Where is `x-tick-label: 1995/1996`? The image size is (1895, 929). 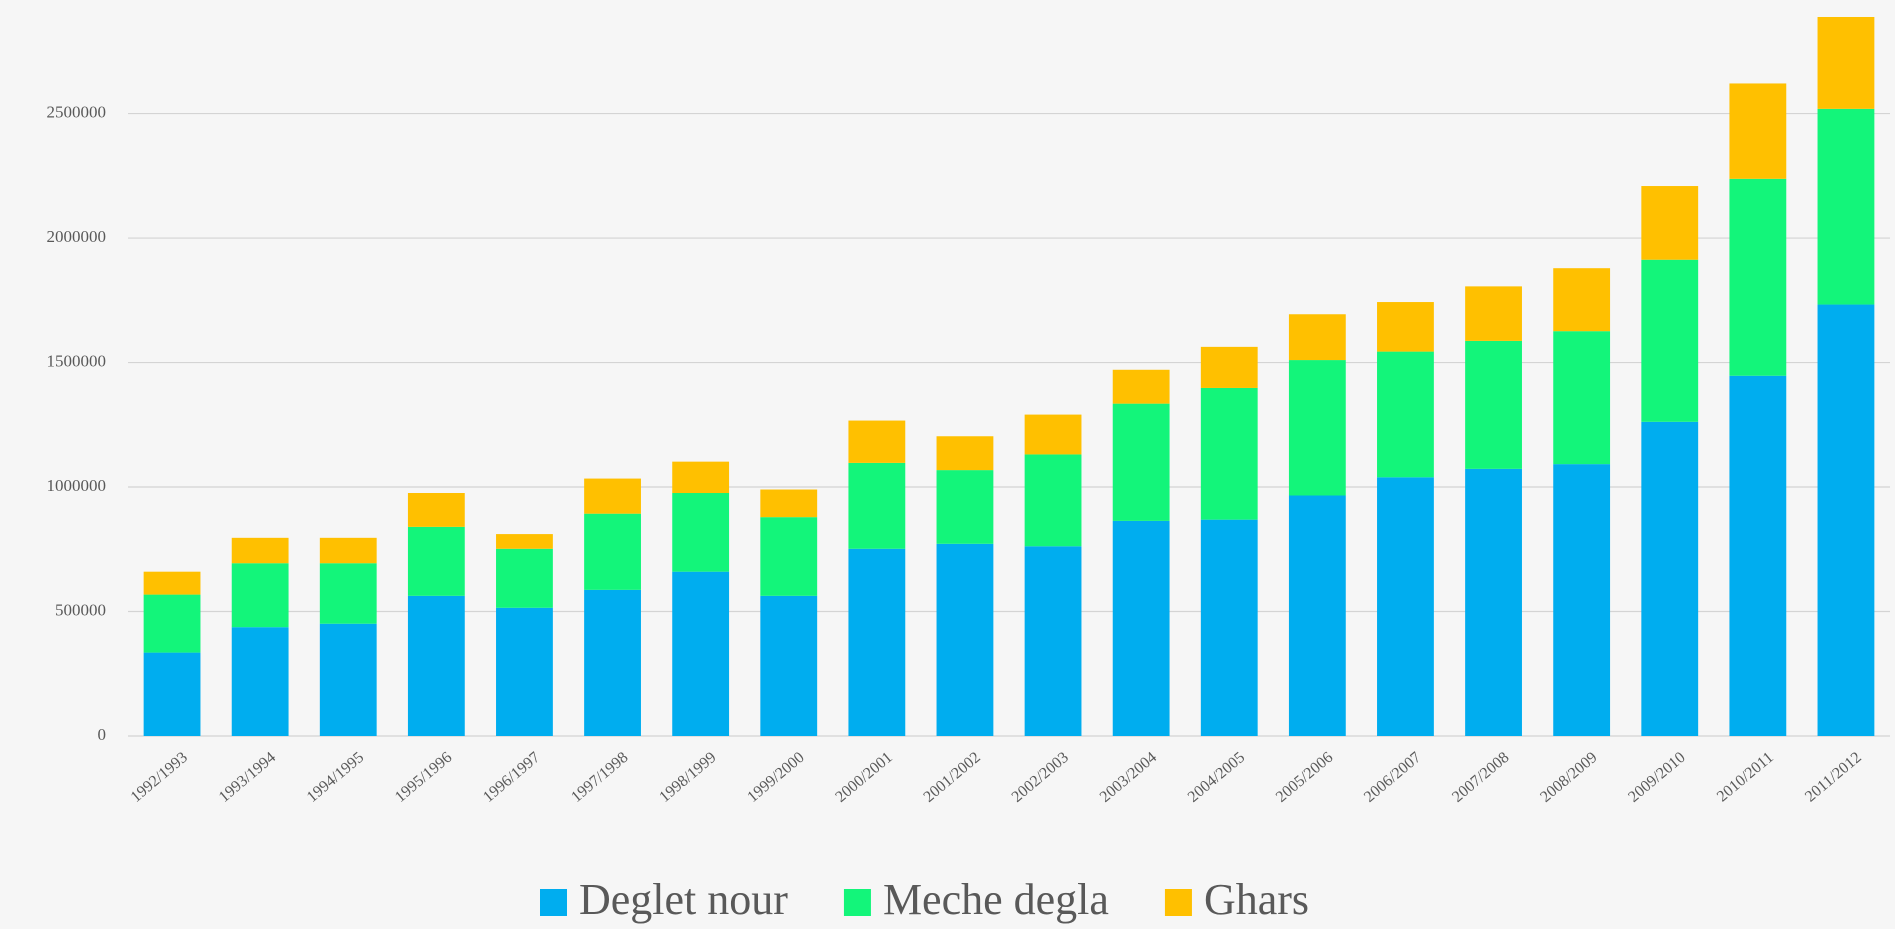 x-tick-label: 1995/1996 is located at coordinates (423, 777).